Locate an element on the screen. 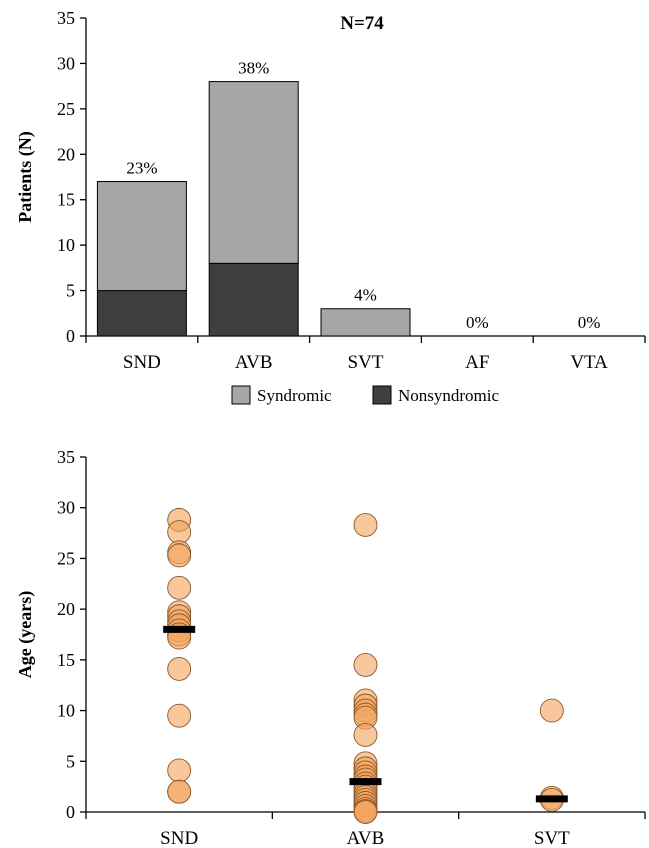  x-category-label: AF is located at coordinates (477, 362).